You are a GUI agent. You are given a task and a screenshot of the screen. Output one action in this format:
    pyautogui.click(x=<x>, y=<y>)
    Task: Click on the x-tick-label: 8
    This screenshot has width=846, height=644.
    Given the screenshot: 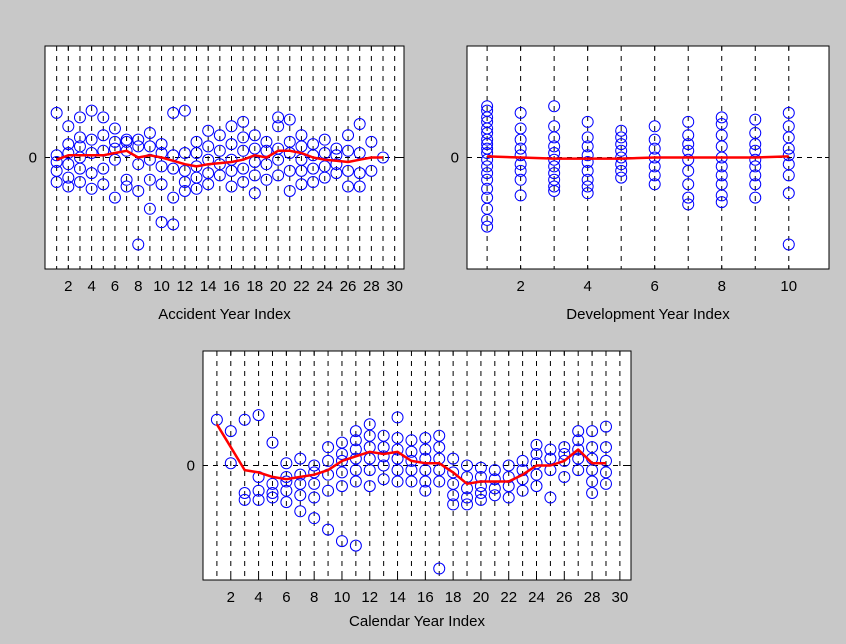 What is the action you would take?
    pyautogui.click(x=314, y=597)
    